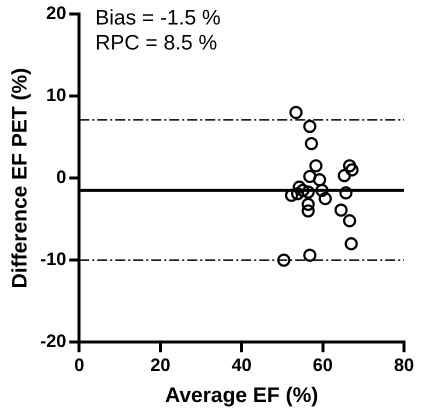  What do you see at coordinates (20, 178) in the screenshot?
I see `y-axis-title: Difference EF PET (%)` at bounding box center [20, 178].